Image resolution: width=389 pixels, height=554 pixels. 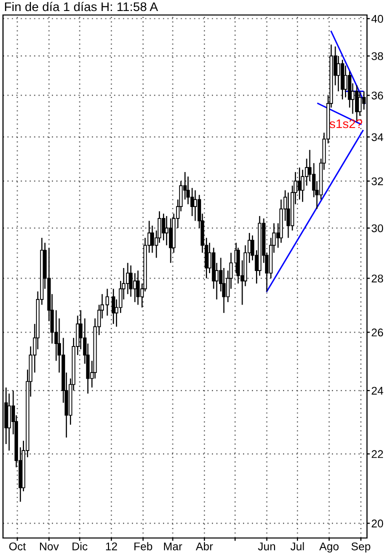 What do you see at coordinates (81, 7) in the screenshot?
I see `chart-title: Fin de día 1 días H: 11:58 A` at bounding box center [81, 7].